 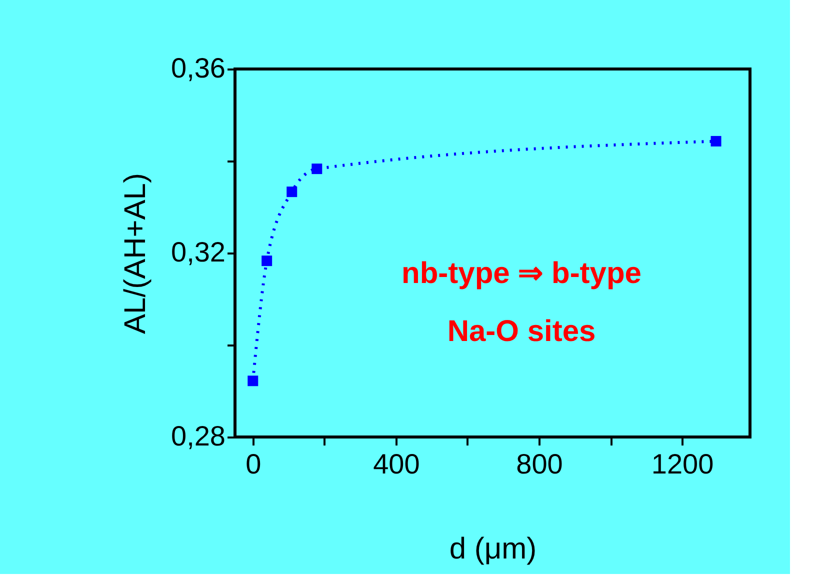 What do you see at coordinates (682, 464) in the screenshot?
I see `x-tick-label: 1200` at bounding box center [682, 464].